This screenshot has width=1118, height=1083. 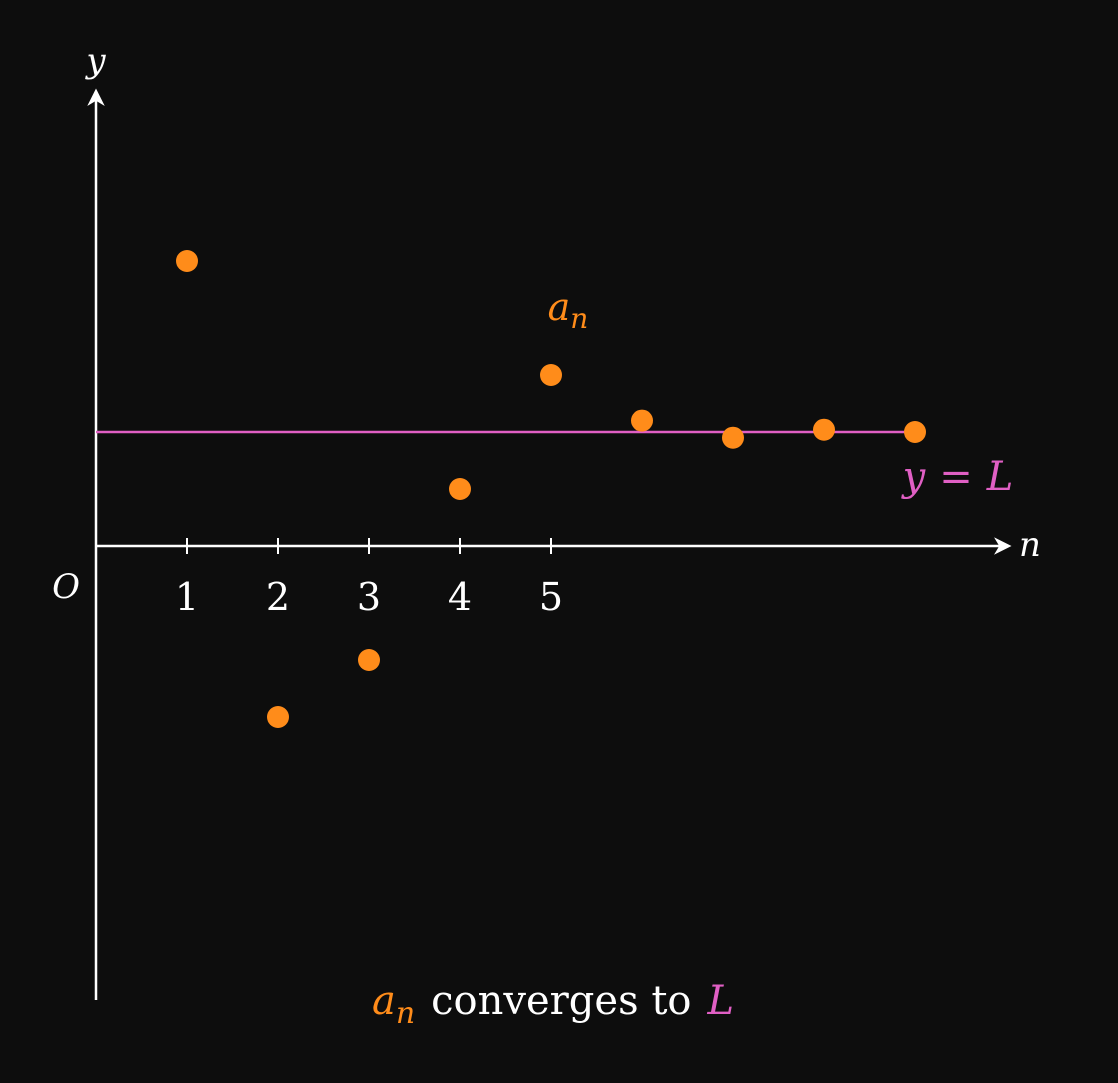 I want to click on limit-label-limit: L, so click(x=1000, y=477).